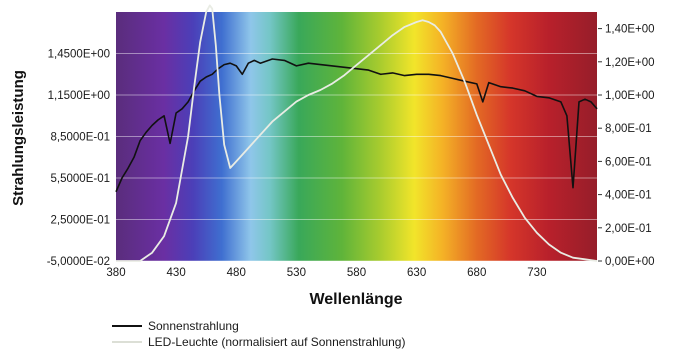 The image size is (674, 353). What do you see at coordinates (258, 326) in the screenshot?
I see `legend-item-sonnenstrahlung: Sonnenstrahlung` at bounding box center [258, 326].